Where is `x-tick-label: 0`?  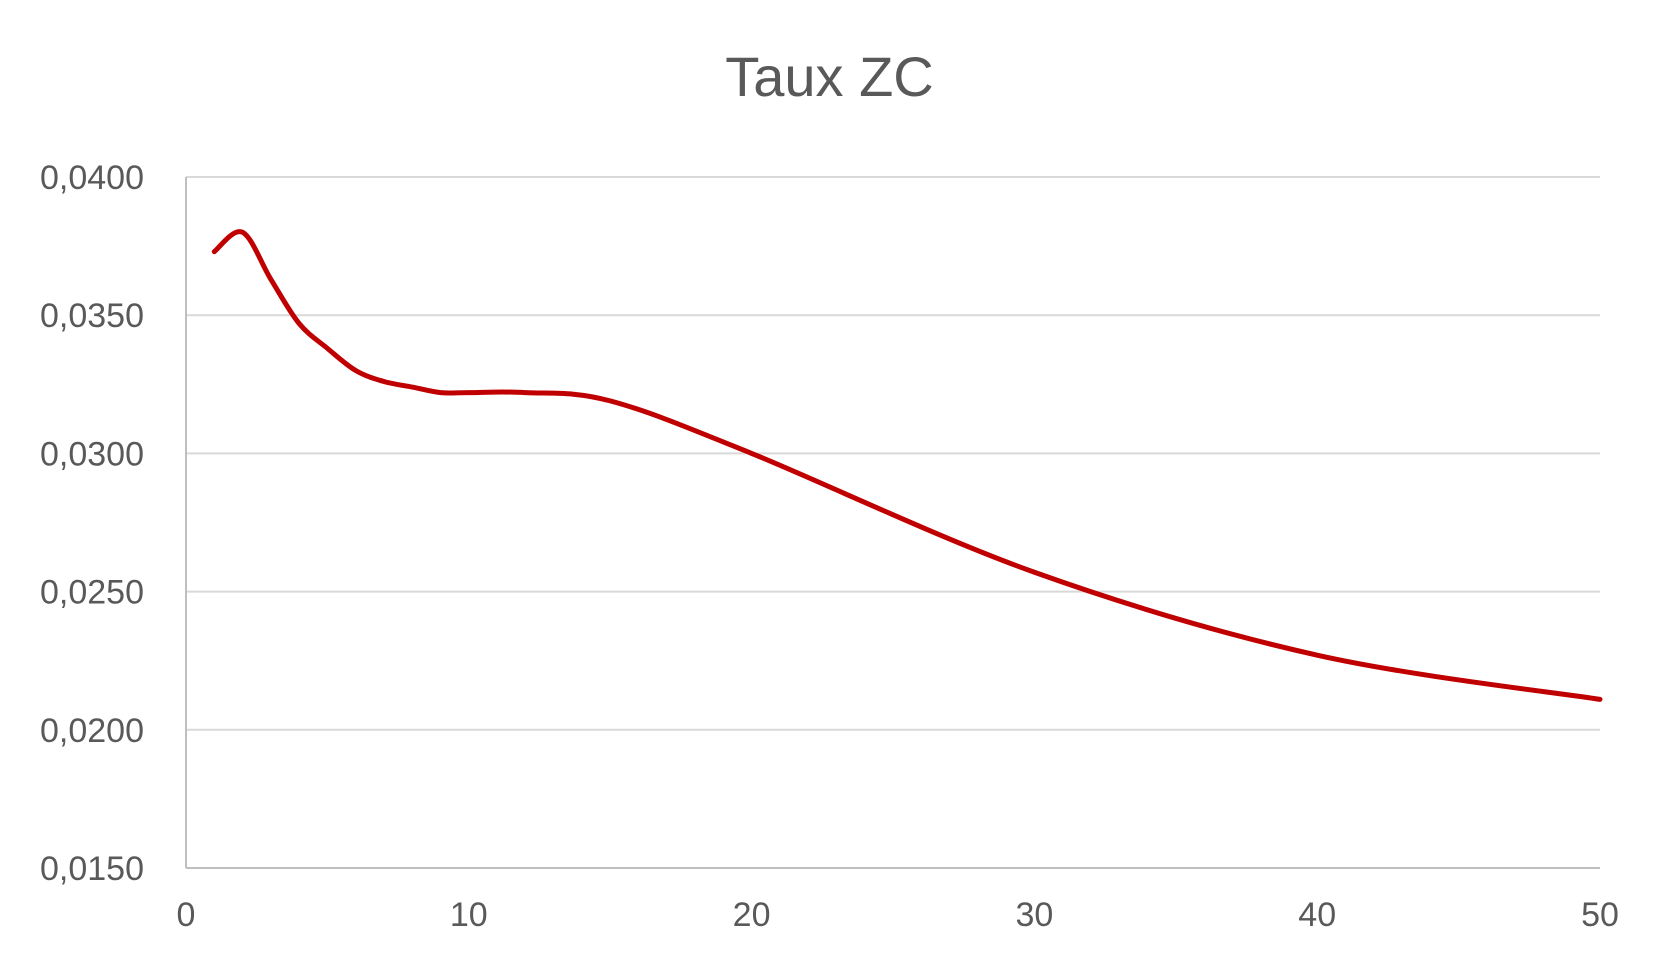
x-tick-label: 0 is located at coordinates (186, 915).